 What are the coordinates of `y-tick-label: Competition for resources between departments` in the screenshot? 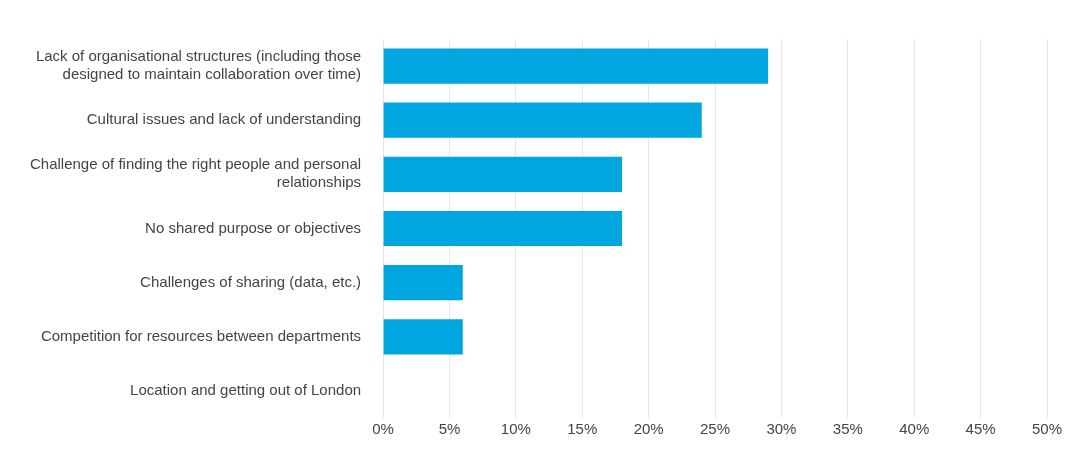 It's located at (201, 335).